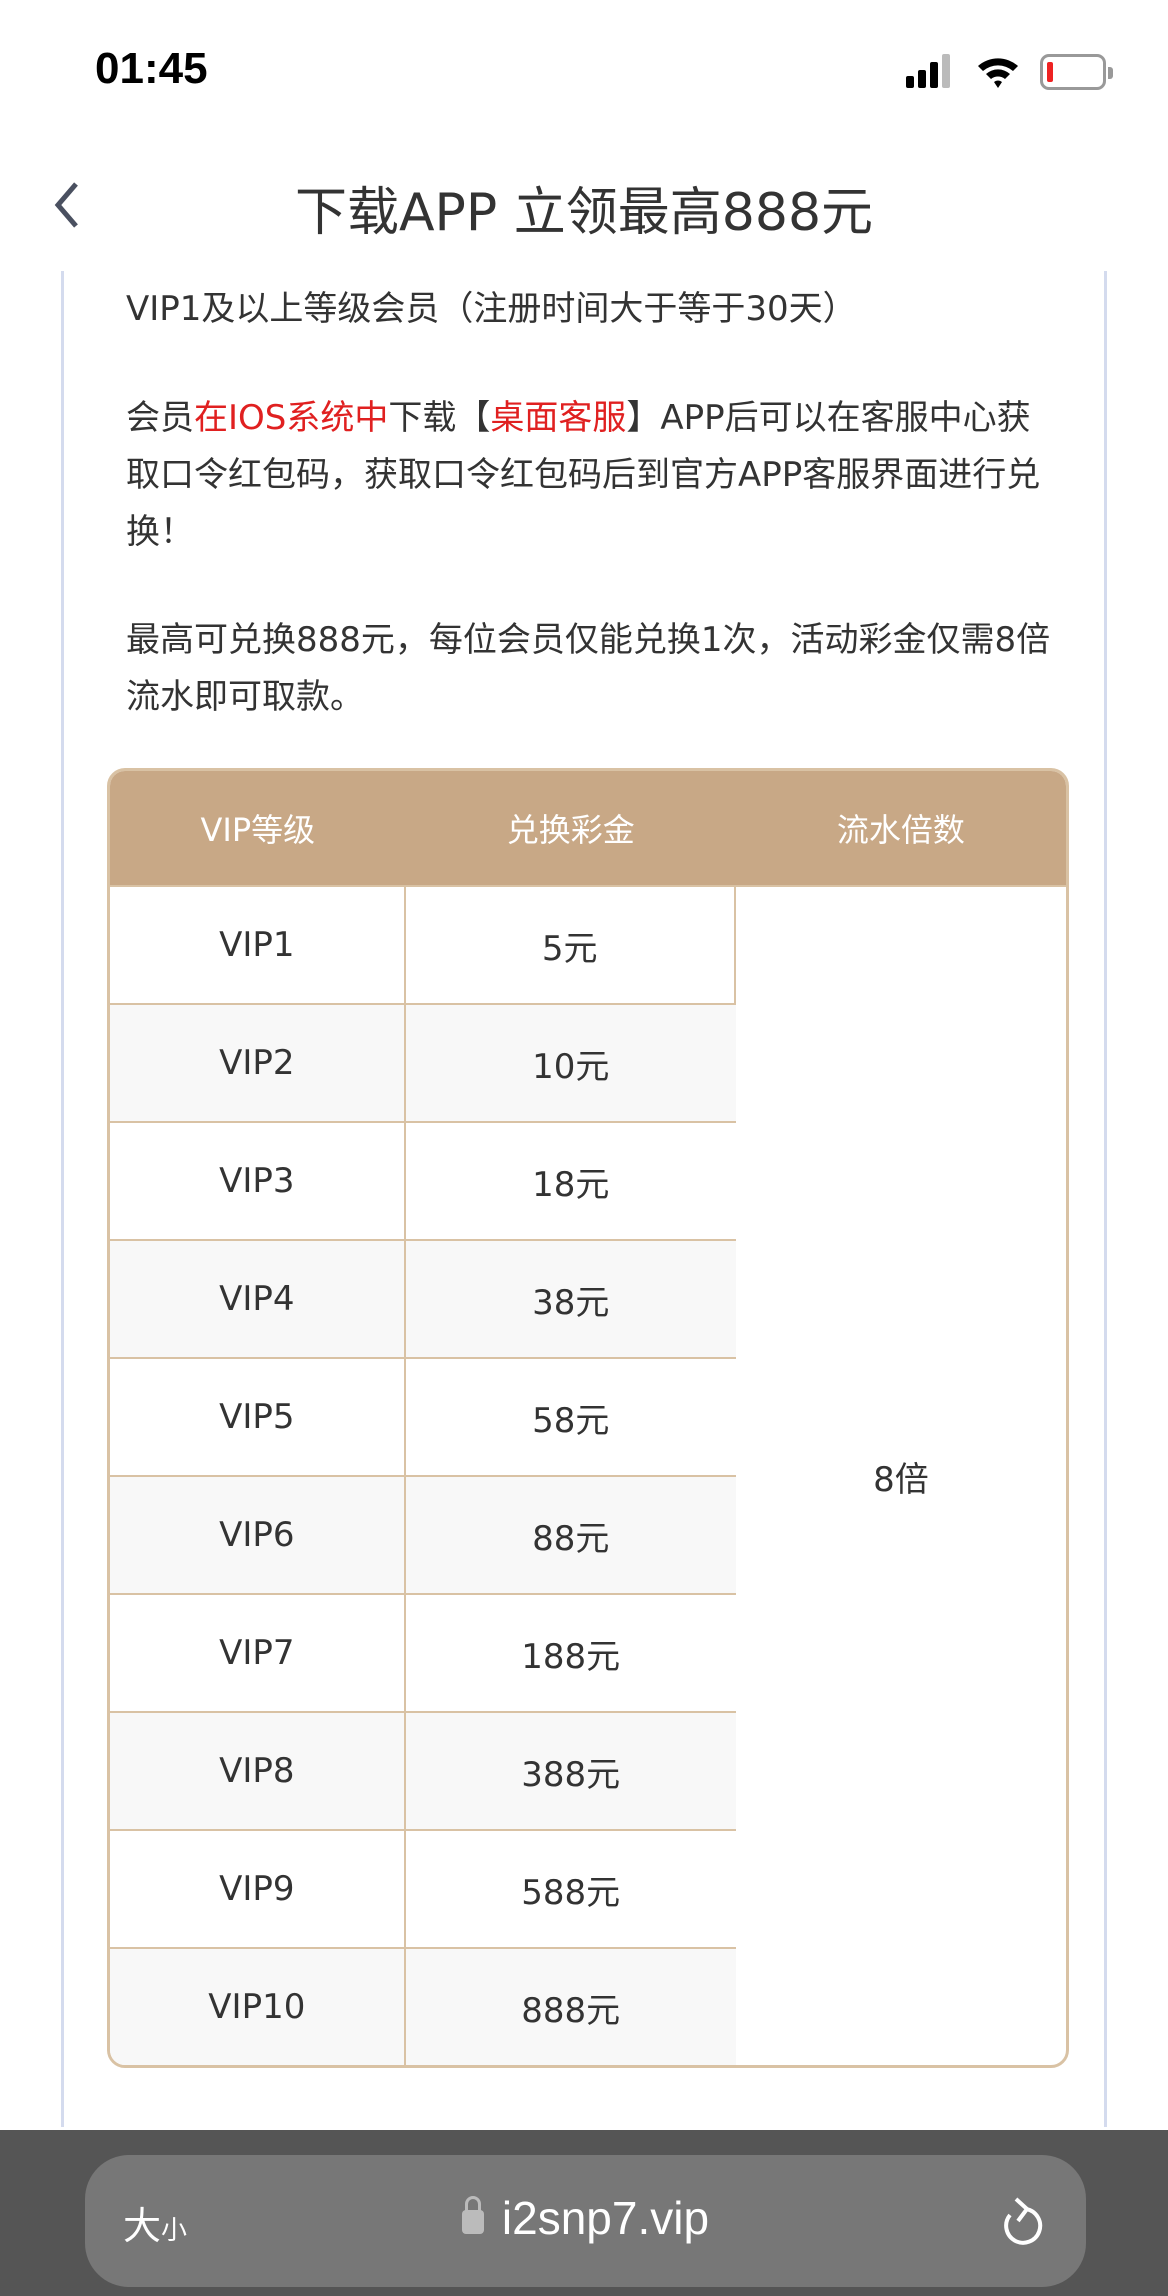  What do you see at coordinates (258, 1416) in the screenshot?
I see `vip-level-cell: VIP5` at bounding box center [258, 1416].